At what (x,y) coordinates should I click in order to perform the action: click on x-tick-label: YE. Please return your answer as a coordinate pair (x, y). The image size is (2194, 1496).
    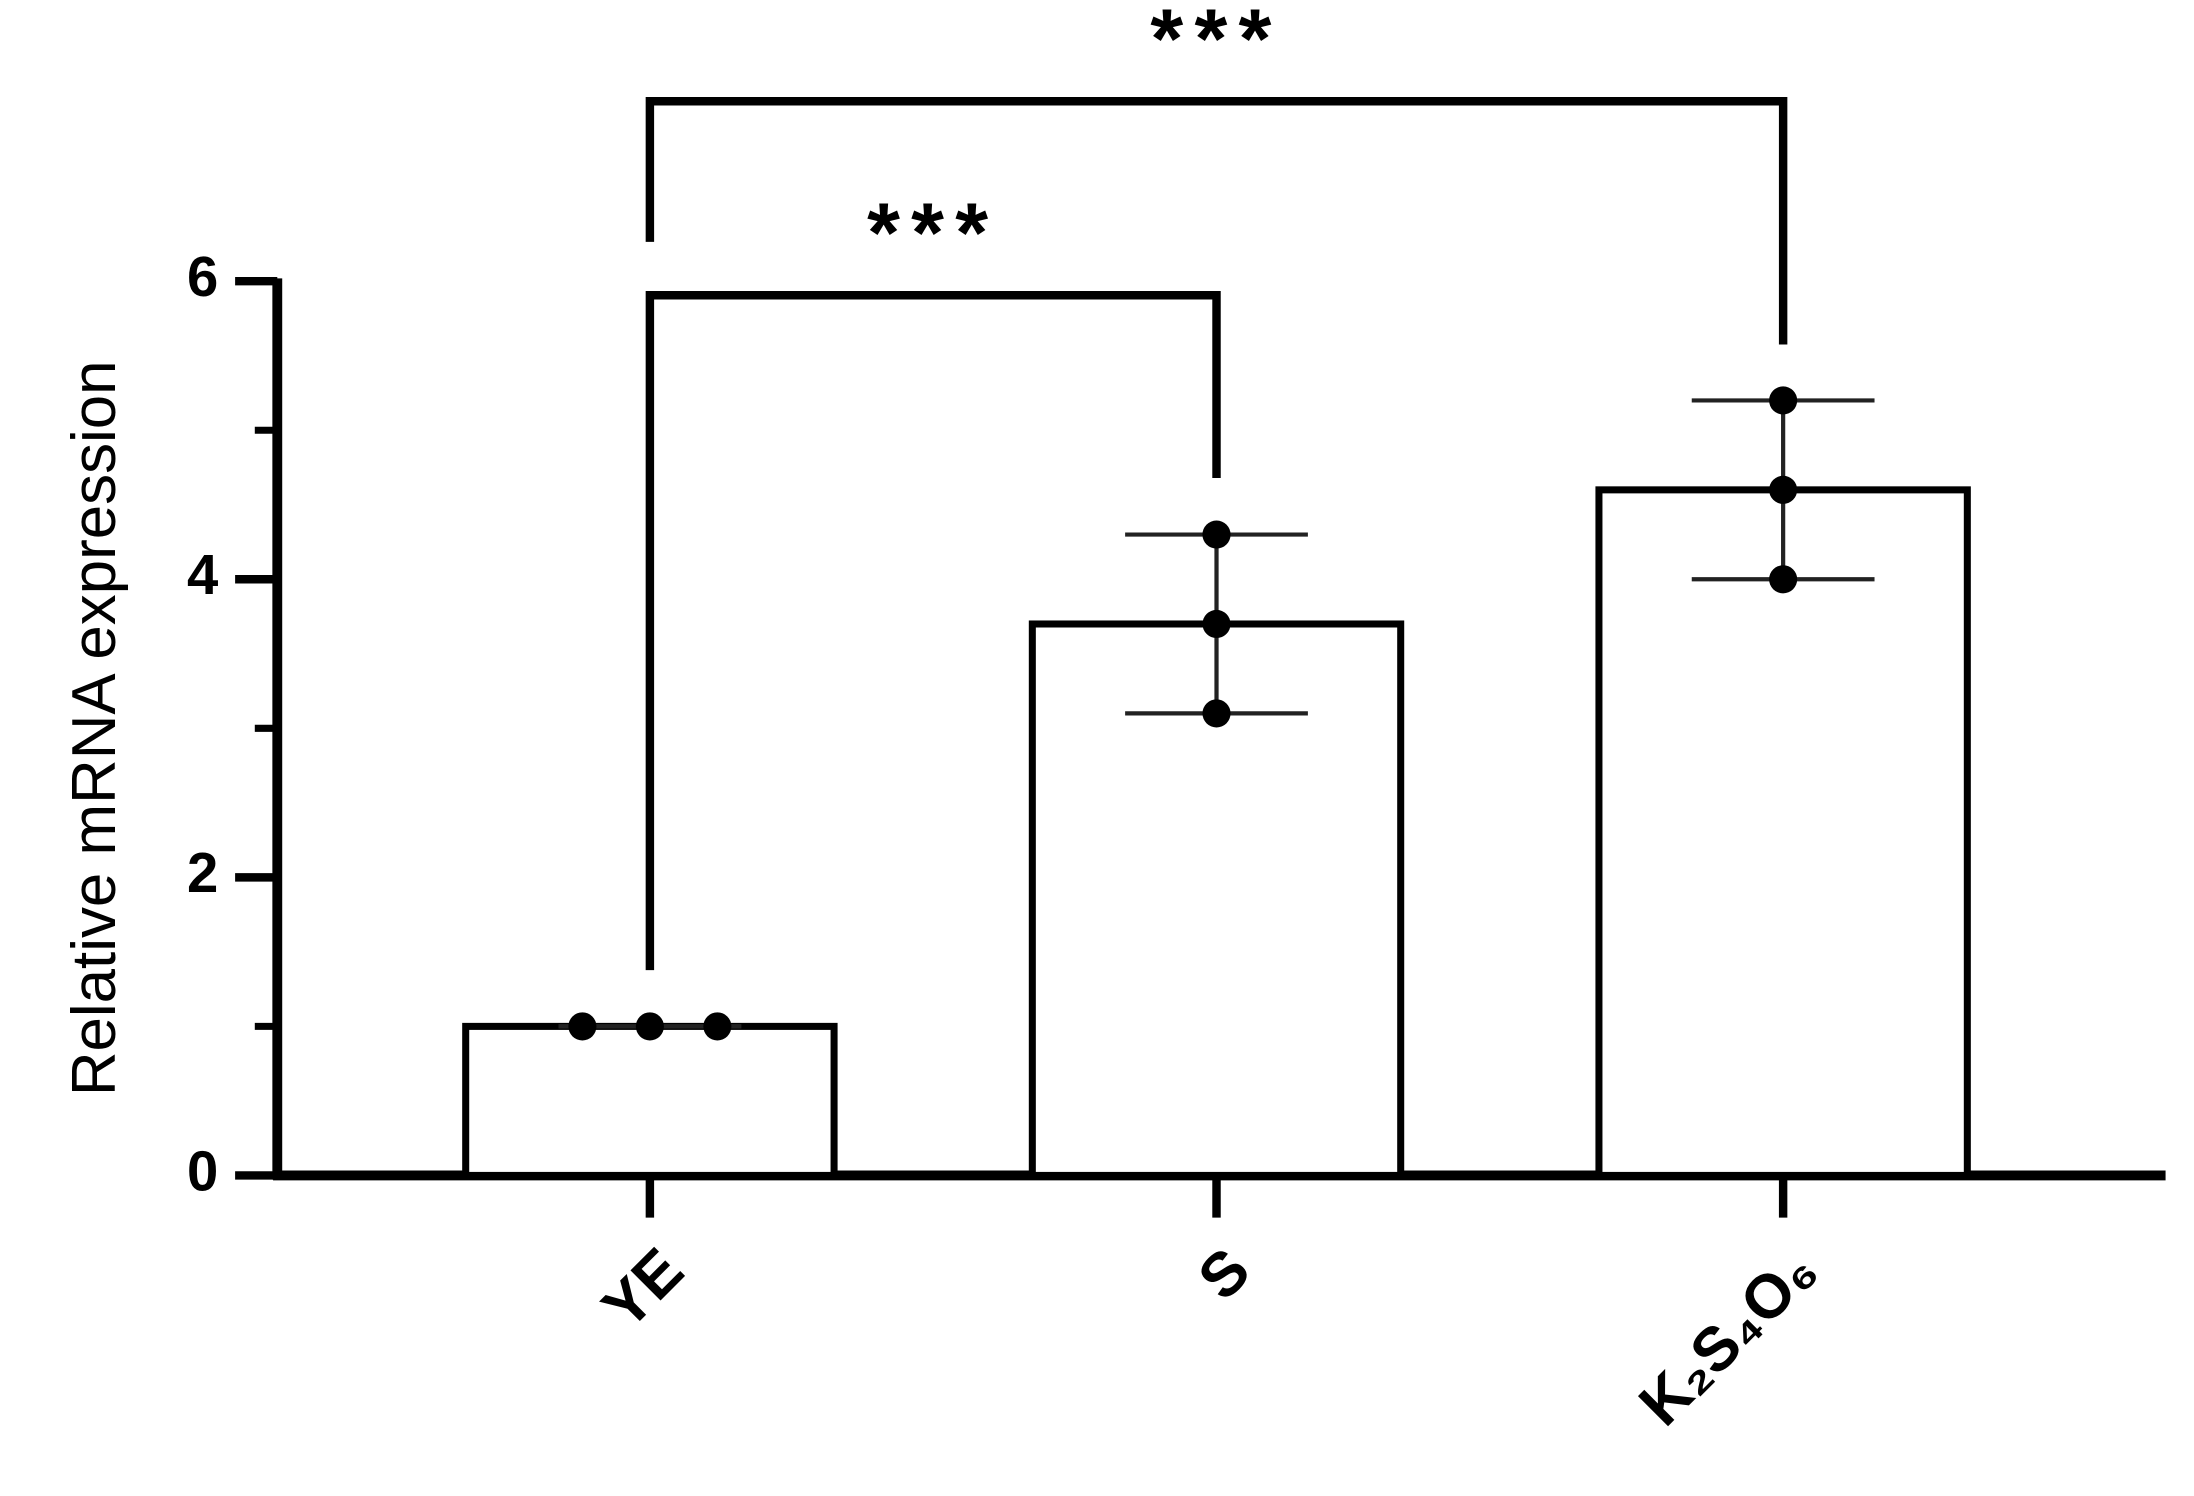
    Looking at the image, I should click on (643, 1288).